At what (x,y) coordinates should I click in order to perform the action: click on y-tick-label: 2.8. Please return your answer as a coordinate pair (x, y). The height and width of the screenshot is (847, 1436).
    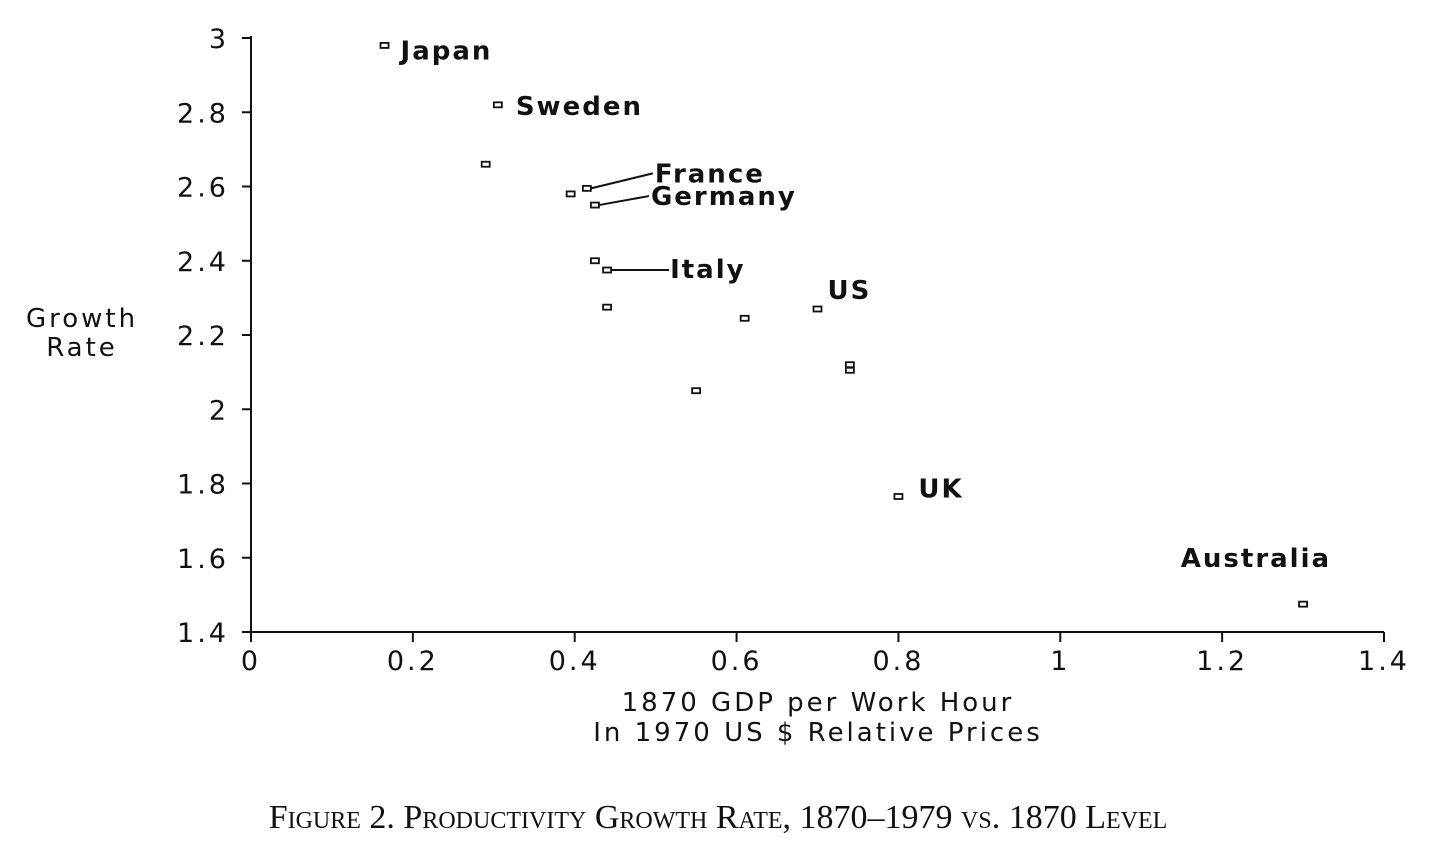
    Looking at the image, I should click on (203, 113).